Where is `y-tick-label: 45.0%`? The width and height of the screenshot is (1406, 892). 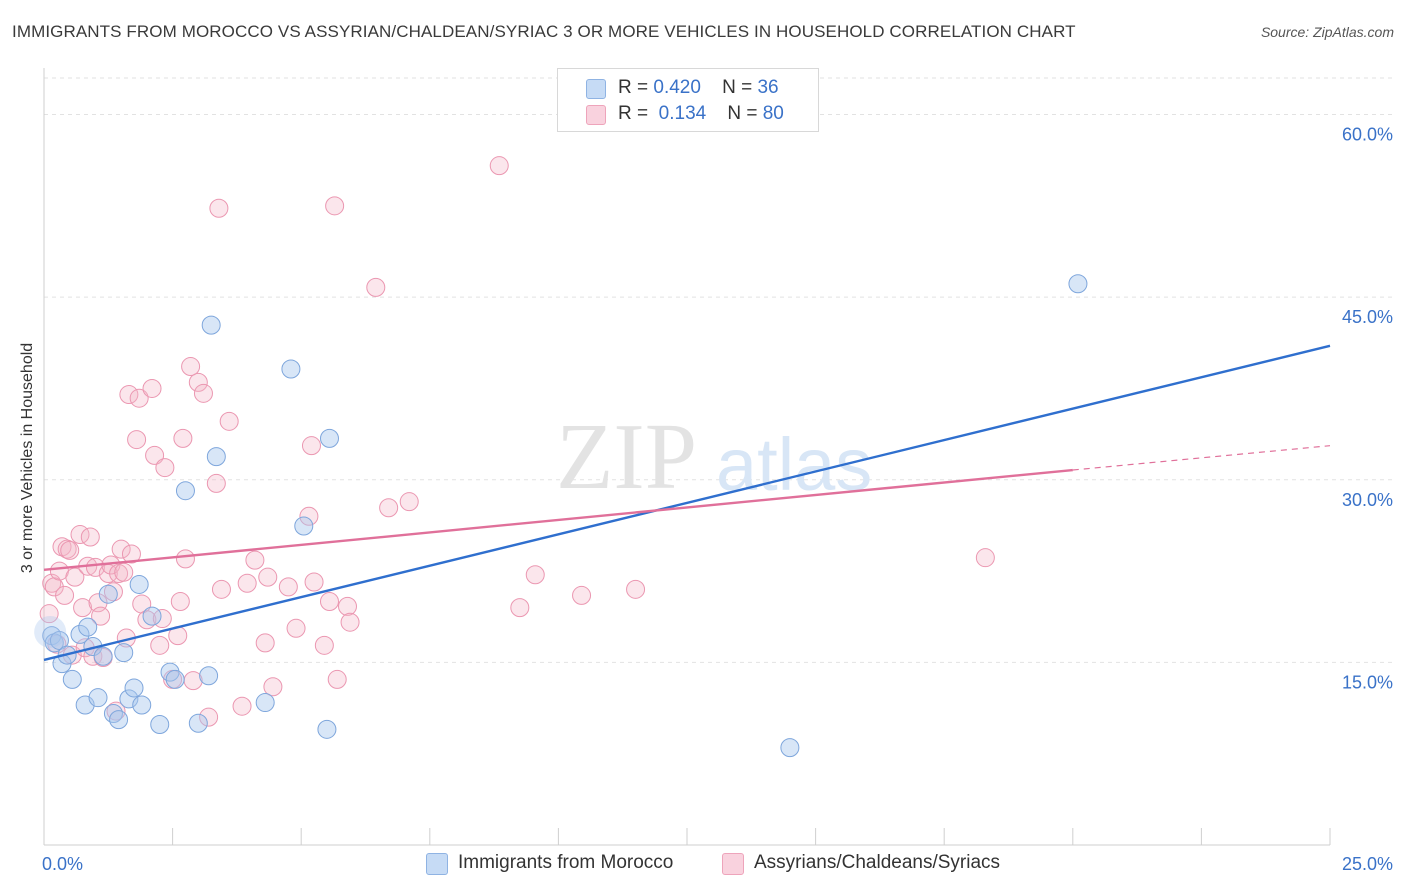
y-tick-label: 45.0% is located at coordinates (1367, 317).